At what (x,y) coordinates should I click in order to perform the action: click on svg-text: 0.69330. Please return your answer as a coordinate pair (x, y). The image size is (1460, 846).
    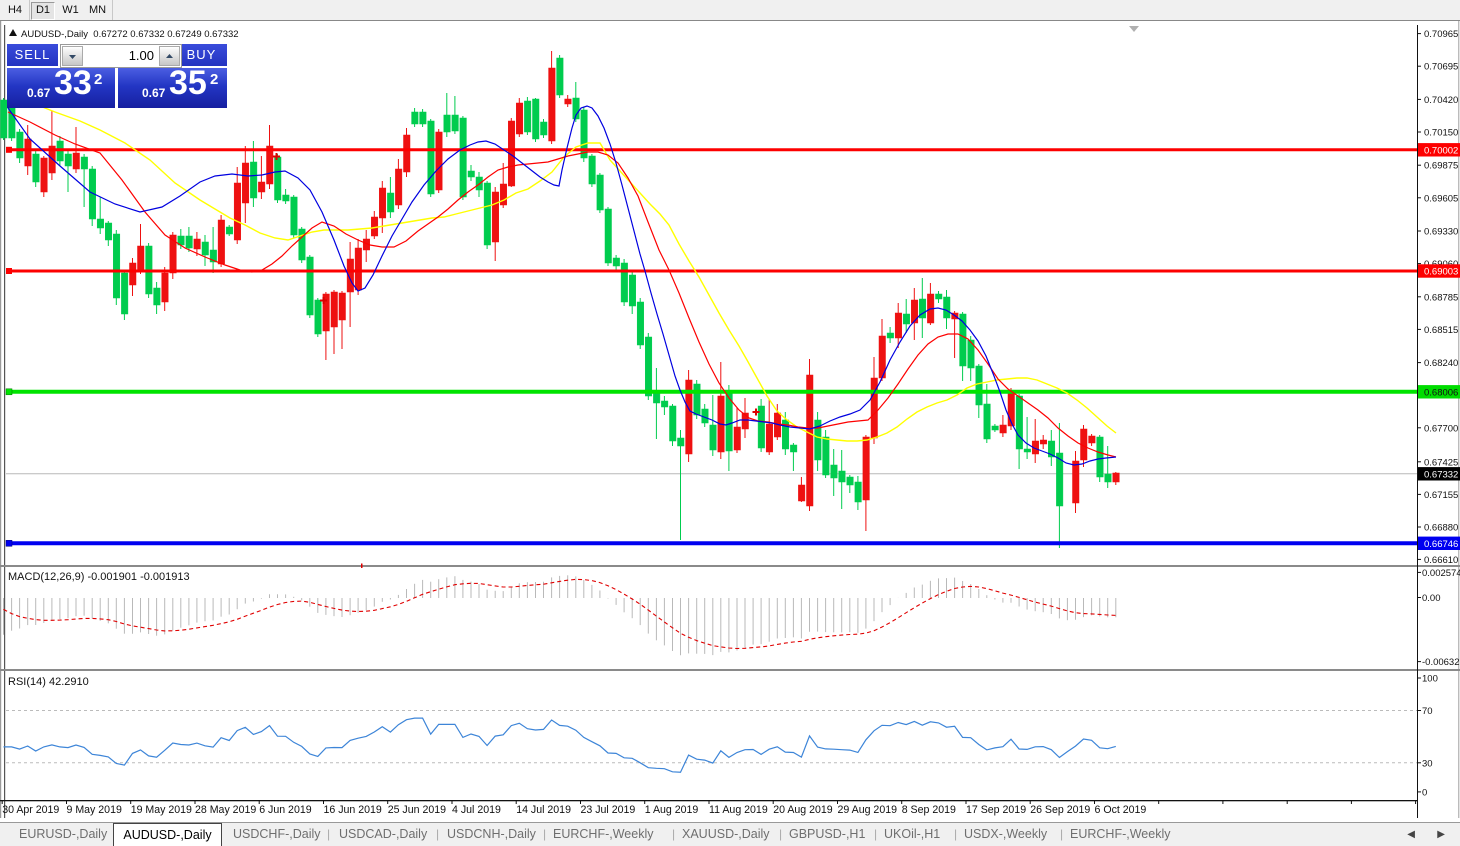
    Looking at the image, I should click on (1441, 232).